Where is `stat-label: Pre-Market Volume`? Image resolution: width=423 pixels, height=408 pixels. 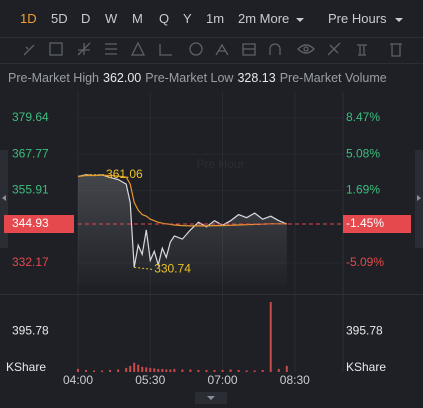
stat-label: Pre-Market Volume is located at coordinates (333, 78).